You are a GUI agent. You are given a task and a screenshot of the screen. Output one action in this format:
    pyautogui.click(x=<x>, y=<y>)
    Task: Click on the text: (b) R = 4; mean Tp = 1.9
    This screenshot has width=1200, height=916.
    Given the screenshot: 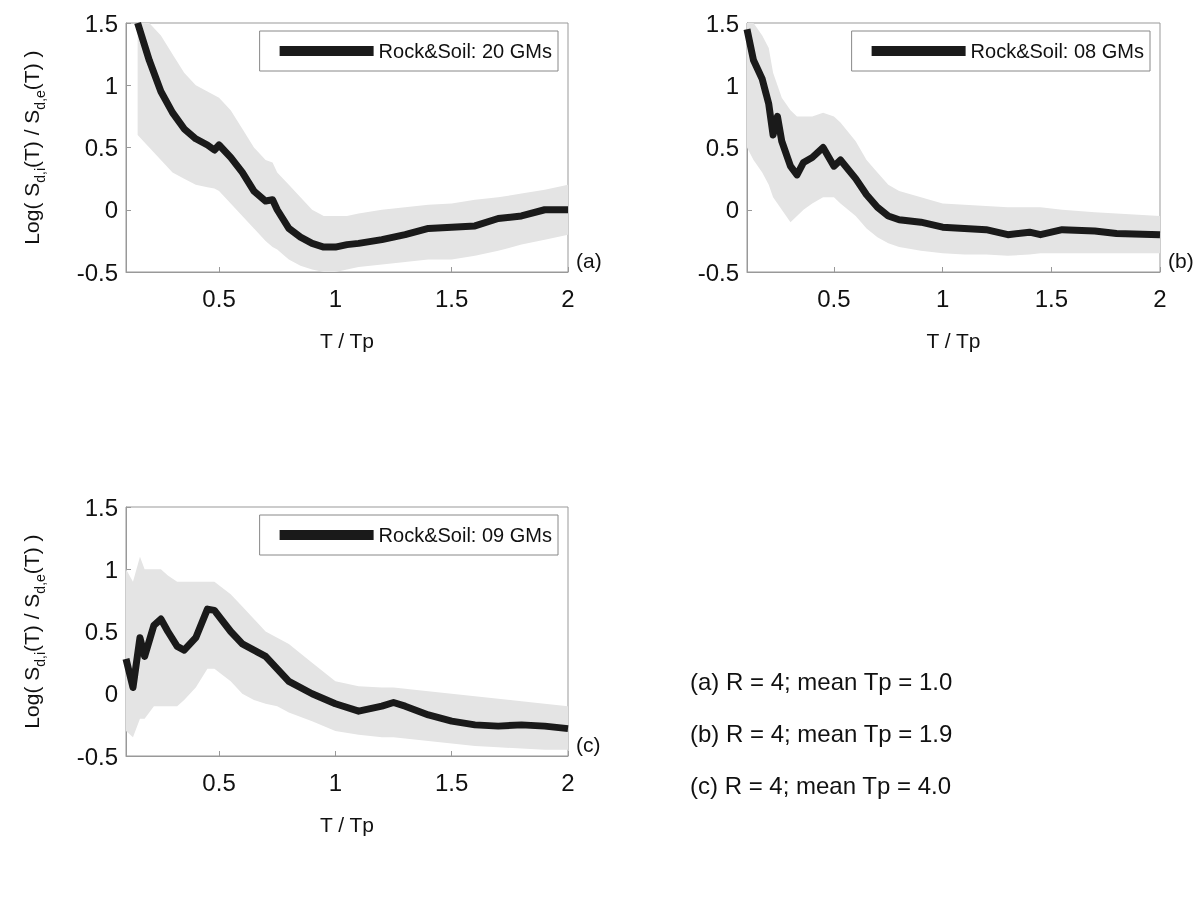 What is the action you would take?
    pyautogui.click(x=821, y=734)
    